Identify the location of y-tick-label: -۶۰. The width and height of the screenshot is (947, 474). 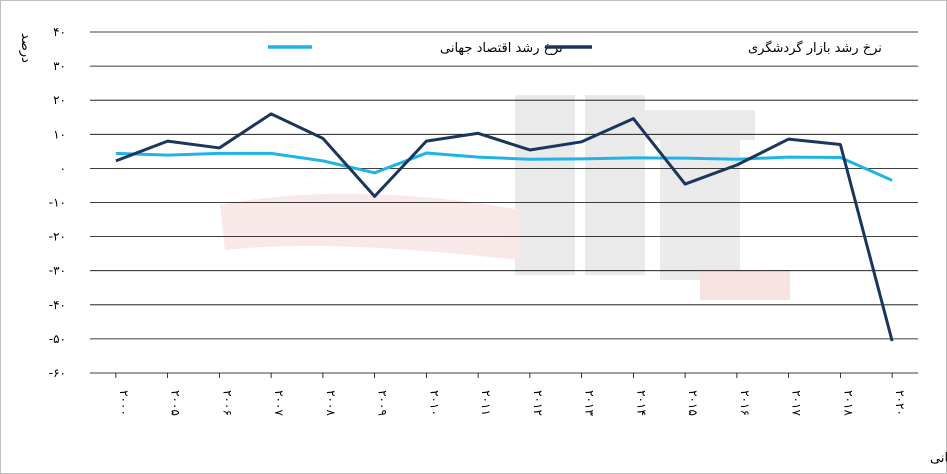
(57, 373).